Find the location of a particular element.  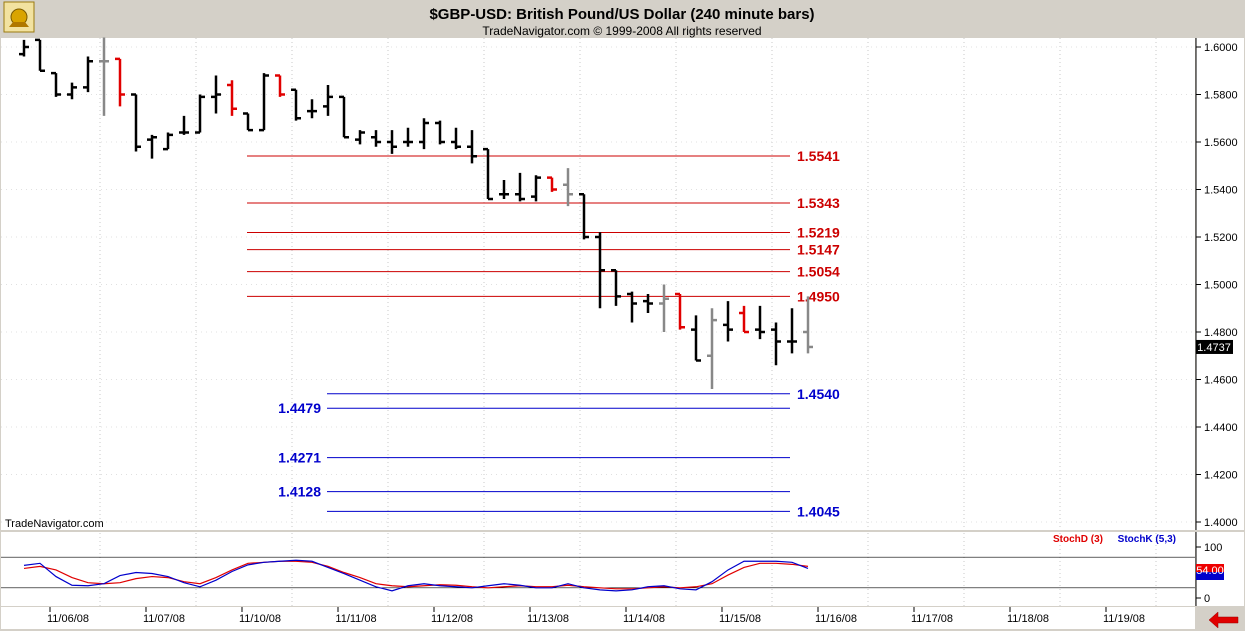

price-tick-label: 1.5000 is located at coordinates (1221, 286).